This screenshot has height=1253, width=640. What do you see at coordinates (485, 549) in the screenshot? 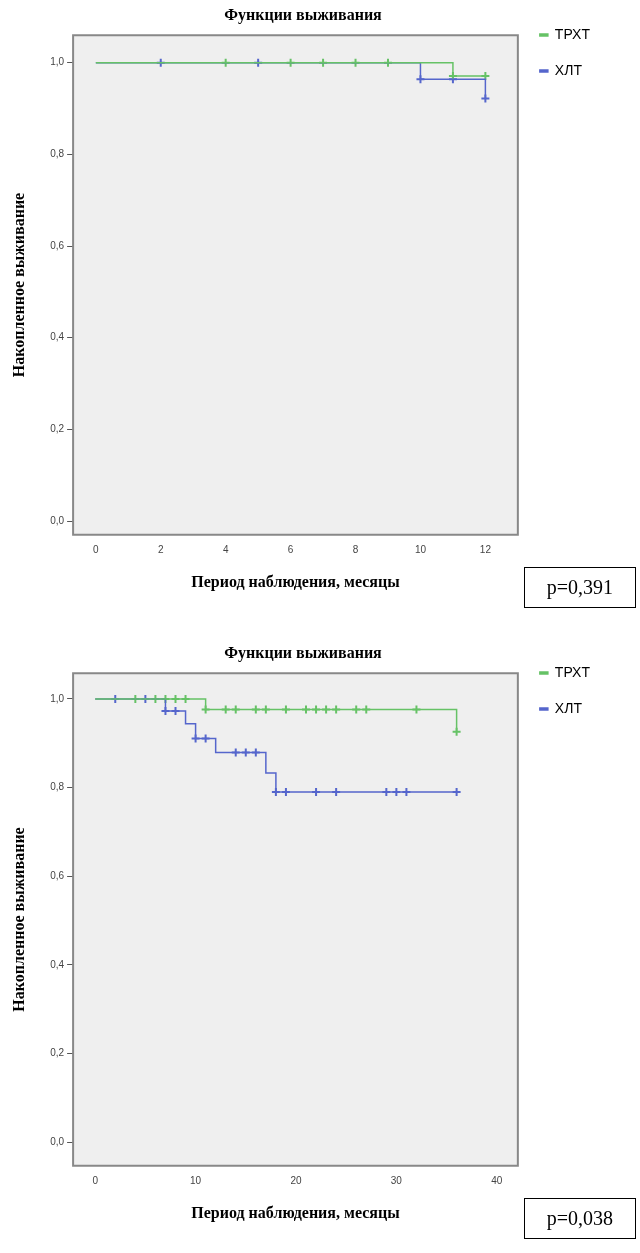
I see `x-tick-label: 12` at bounding box center [485, 549].